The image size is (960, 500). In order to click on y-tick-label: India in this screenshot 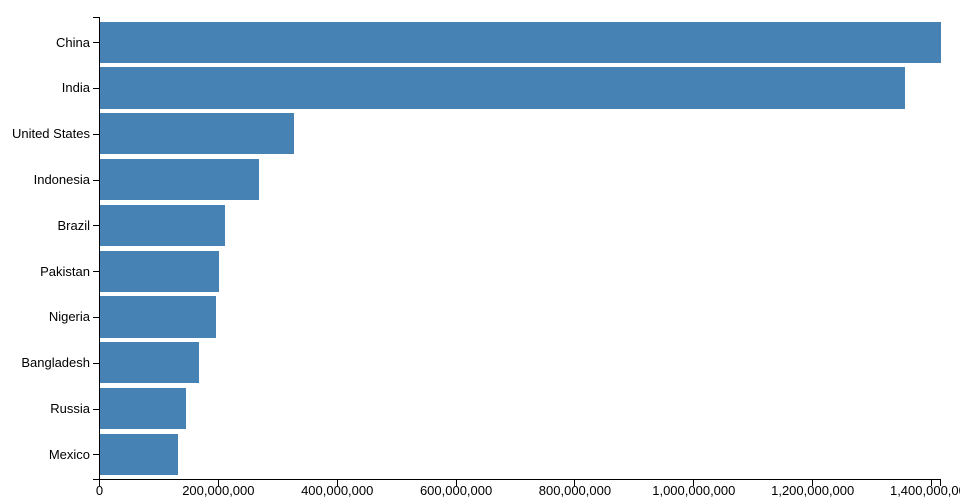, I will do `click(75, 88)`.